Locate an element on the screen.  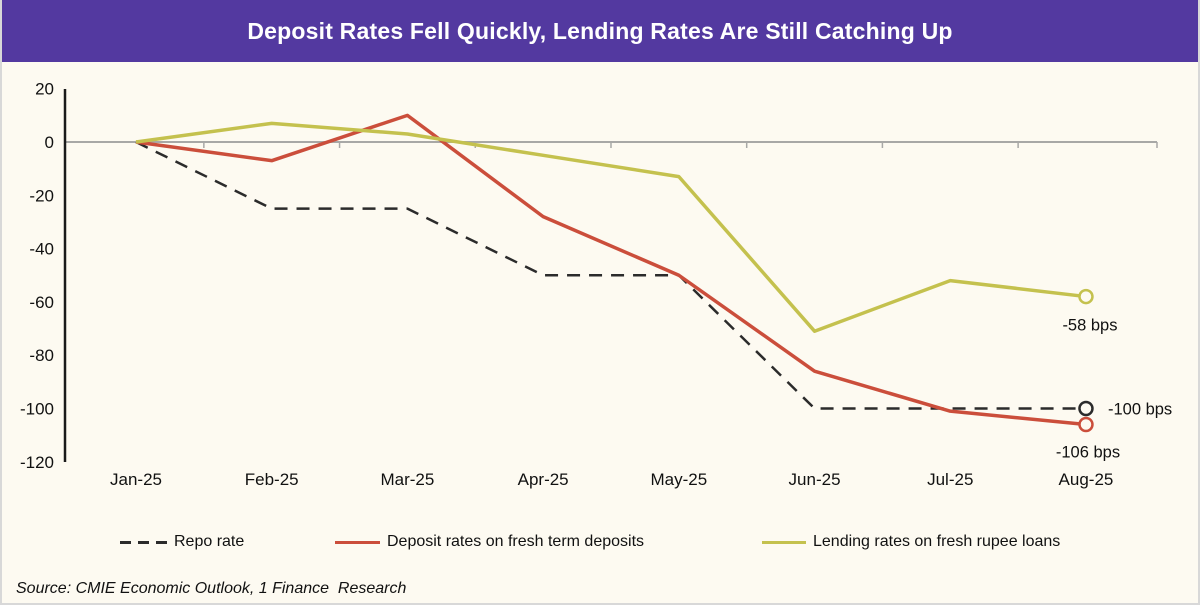
x-axis-label: Jul-25 is located at coordinates (950, 479).